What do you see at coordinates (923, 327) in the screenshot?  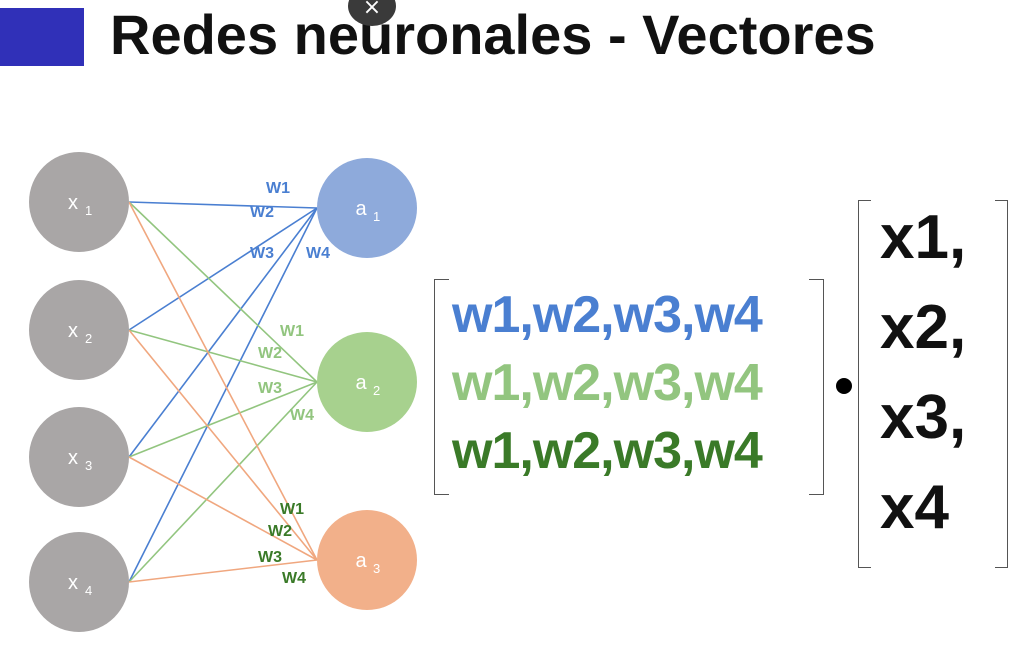 I see `vector-row-2: x2,` at bounding box center [923, 327].